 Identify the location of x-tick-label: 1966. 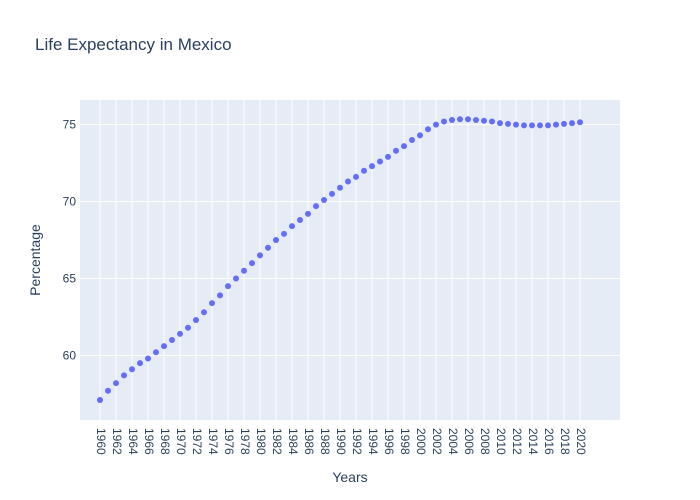
(149, 441).